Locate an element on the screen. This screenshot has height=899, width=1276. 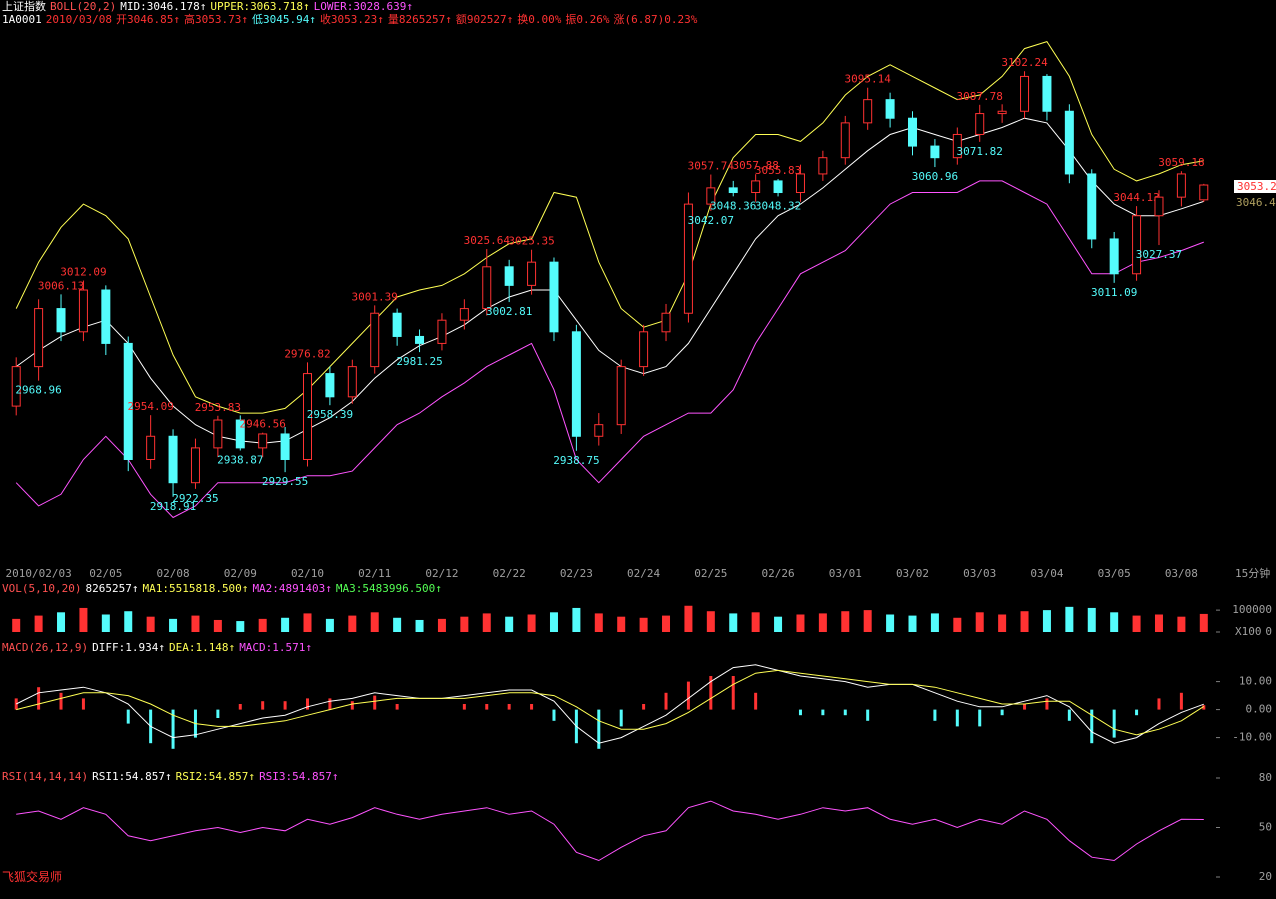
header-item: 高3053.73↑ is located at coordinates (215, 19).